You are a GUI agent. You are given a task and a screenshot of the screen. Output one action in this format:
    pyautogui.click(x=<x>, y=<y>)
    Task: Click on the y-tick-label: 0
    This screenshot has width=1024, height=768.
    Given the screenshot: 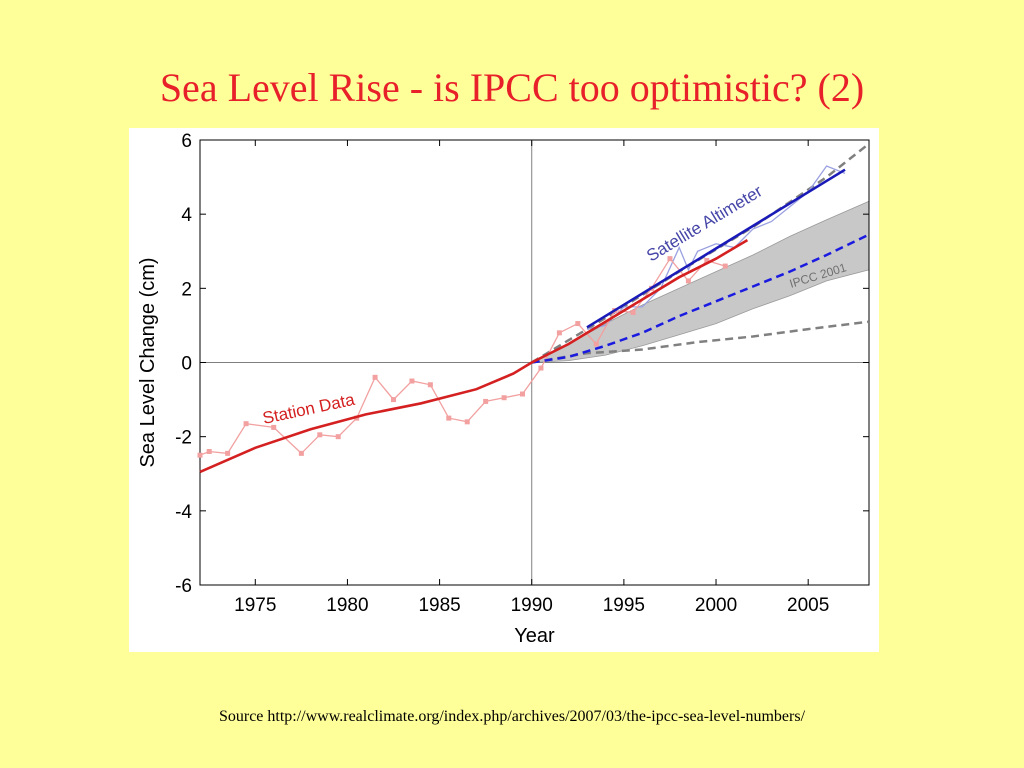 What is the action you would take?
    pyautogui.click(x=186, y=364)
    